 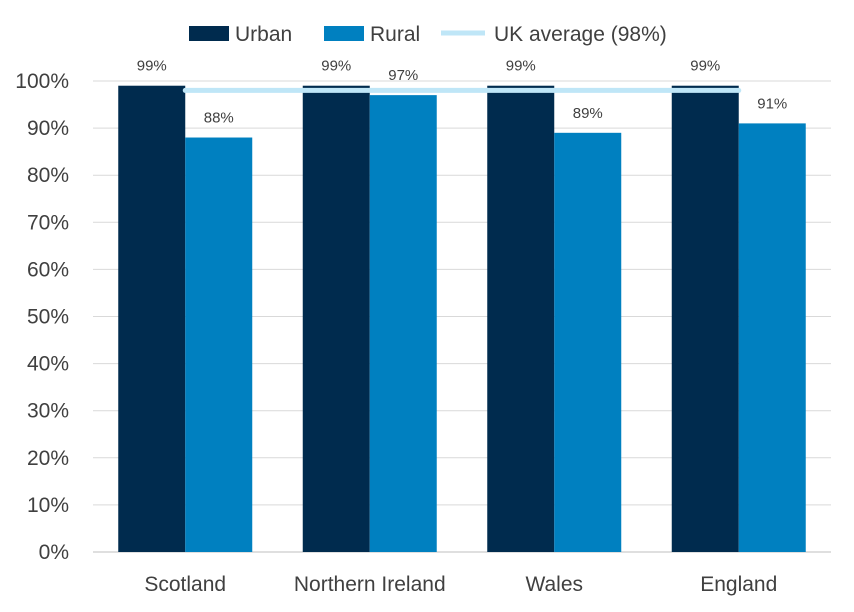 What do you see at coordinates (428, 34) in the screenshot?
I see `legend: Urban Rural UK average (98%)` at bounding box center [428, 34].